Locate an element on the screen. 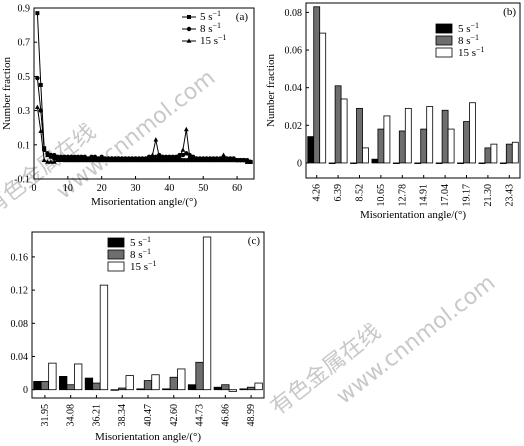 This screenshot has height=446, width=524. x-axis-label: Misorientation angle/(°) is located at coordinates (413, 215).